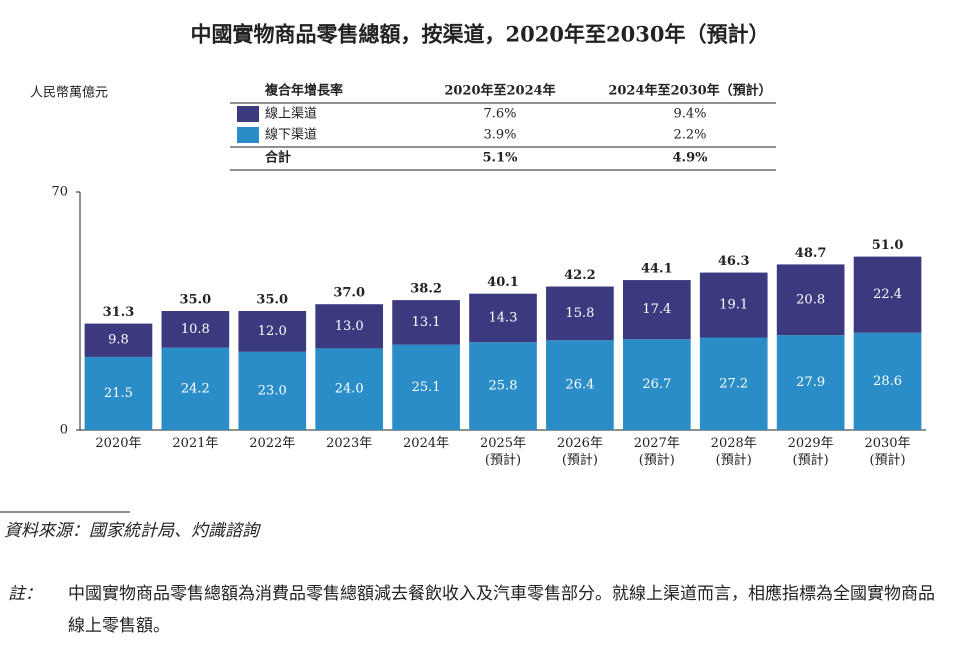 This screenshot has width=960, height=648. I want to click on value-label: 24.2, so click(195, 388).